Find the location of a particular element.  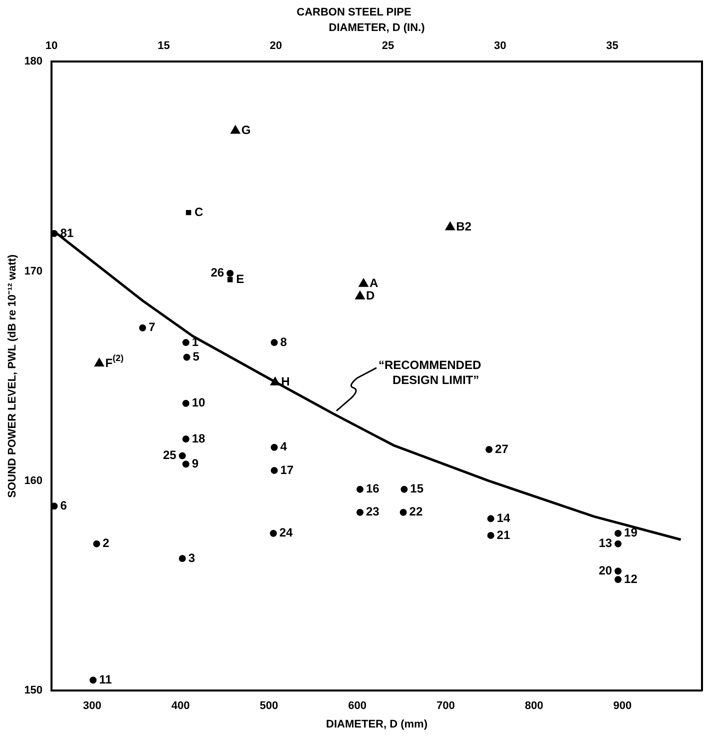

x2-tick-label: 25 is located at coordinates (388, 46).